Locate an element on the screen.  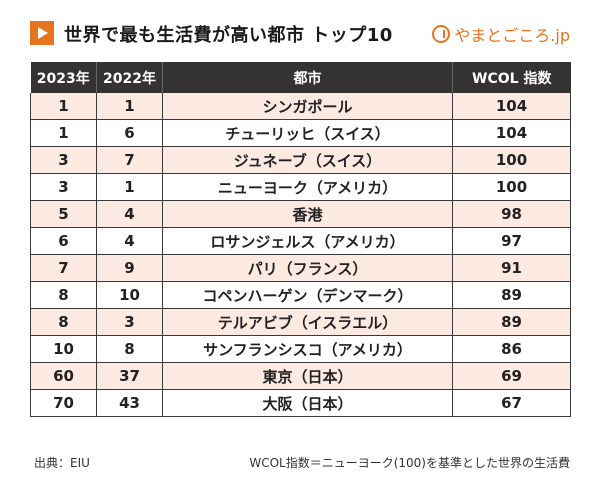
table-row: 7 9 パリ（フランス） 91 is located at coordinates (300, 268).